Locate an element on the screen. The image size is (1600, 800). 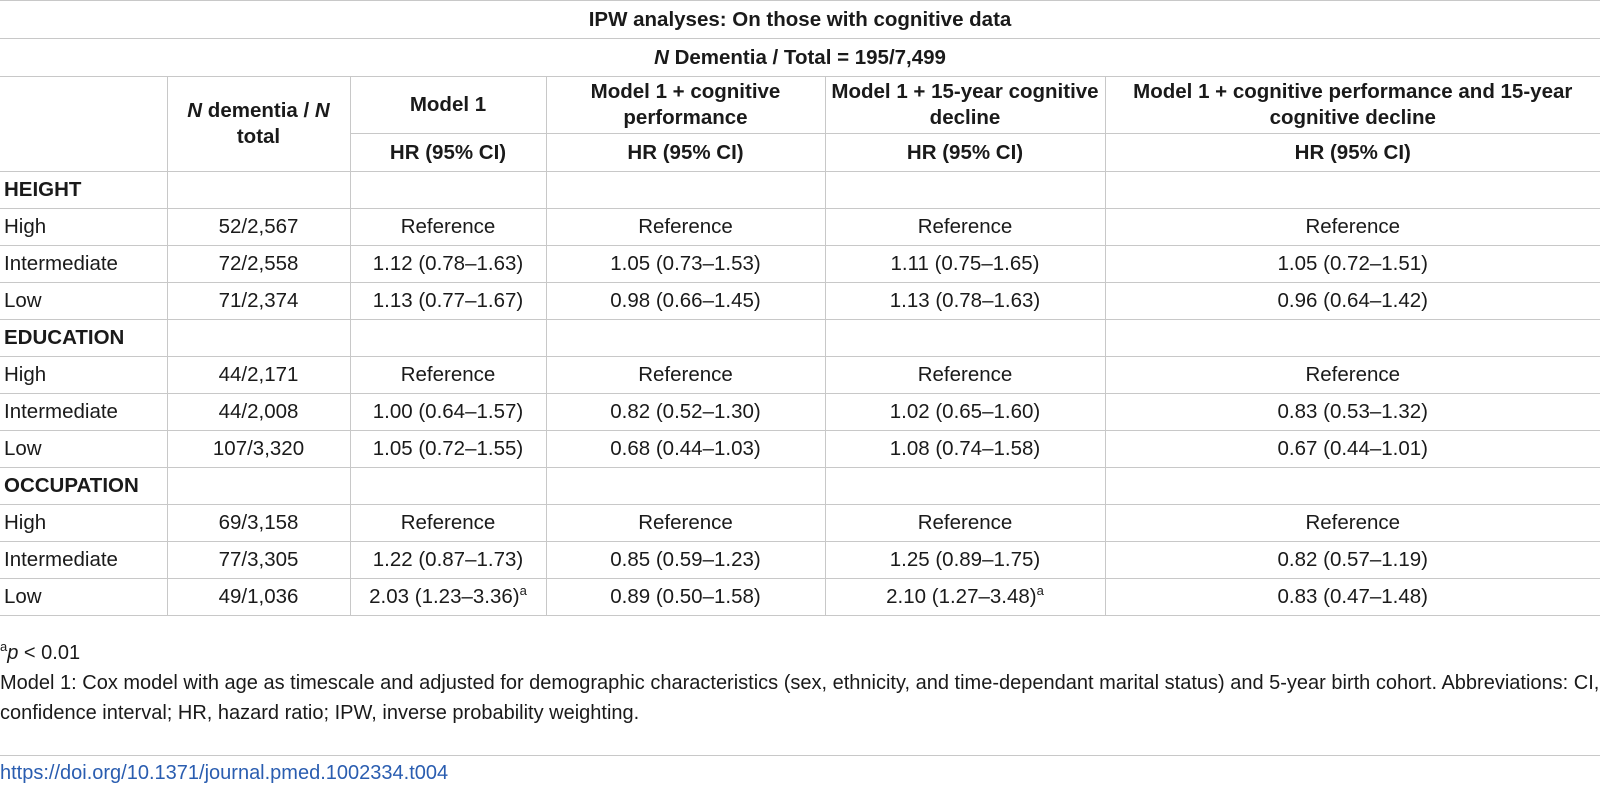
cell-model1-value: 1.05 (0.72–1.55) is located at coordinates (448, 448).